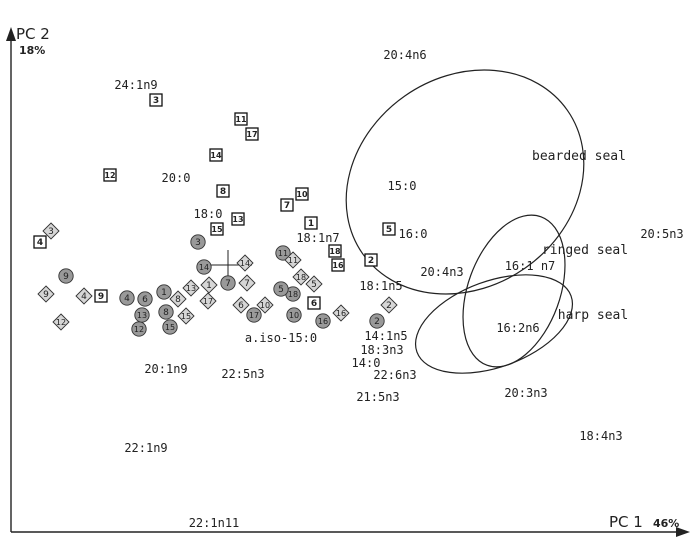 The width and height of the screenshot is (692, 540). What do you see at coordinates (214, 523) in the screenshot?
I see `loading-label: 22:1n11` at bounding box center [214, 523].